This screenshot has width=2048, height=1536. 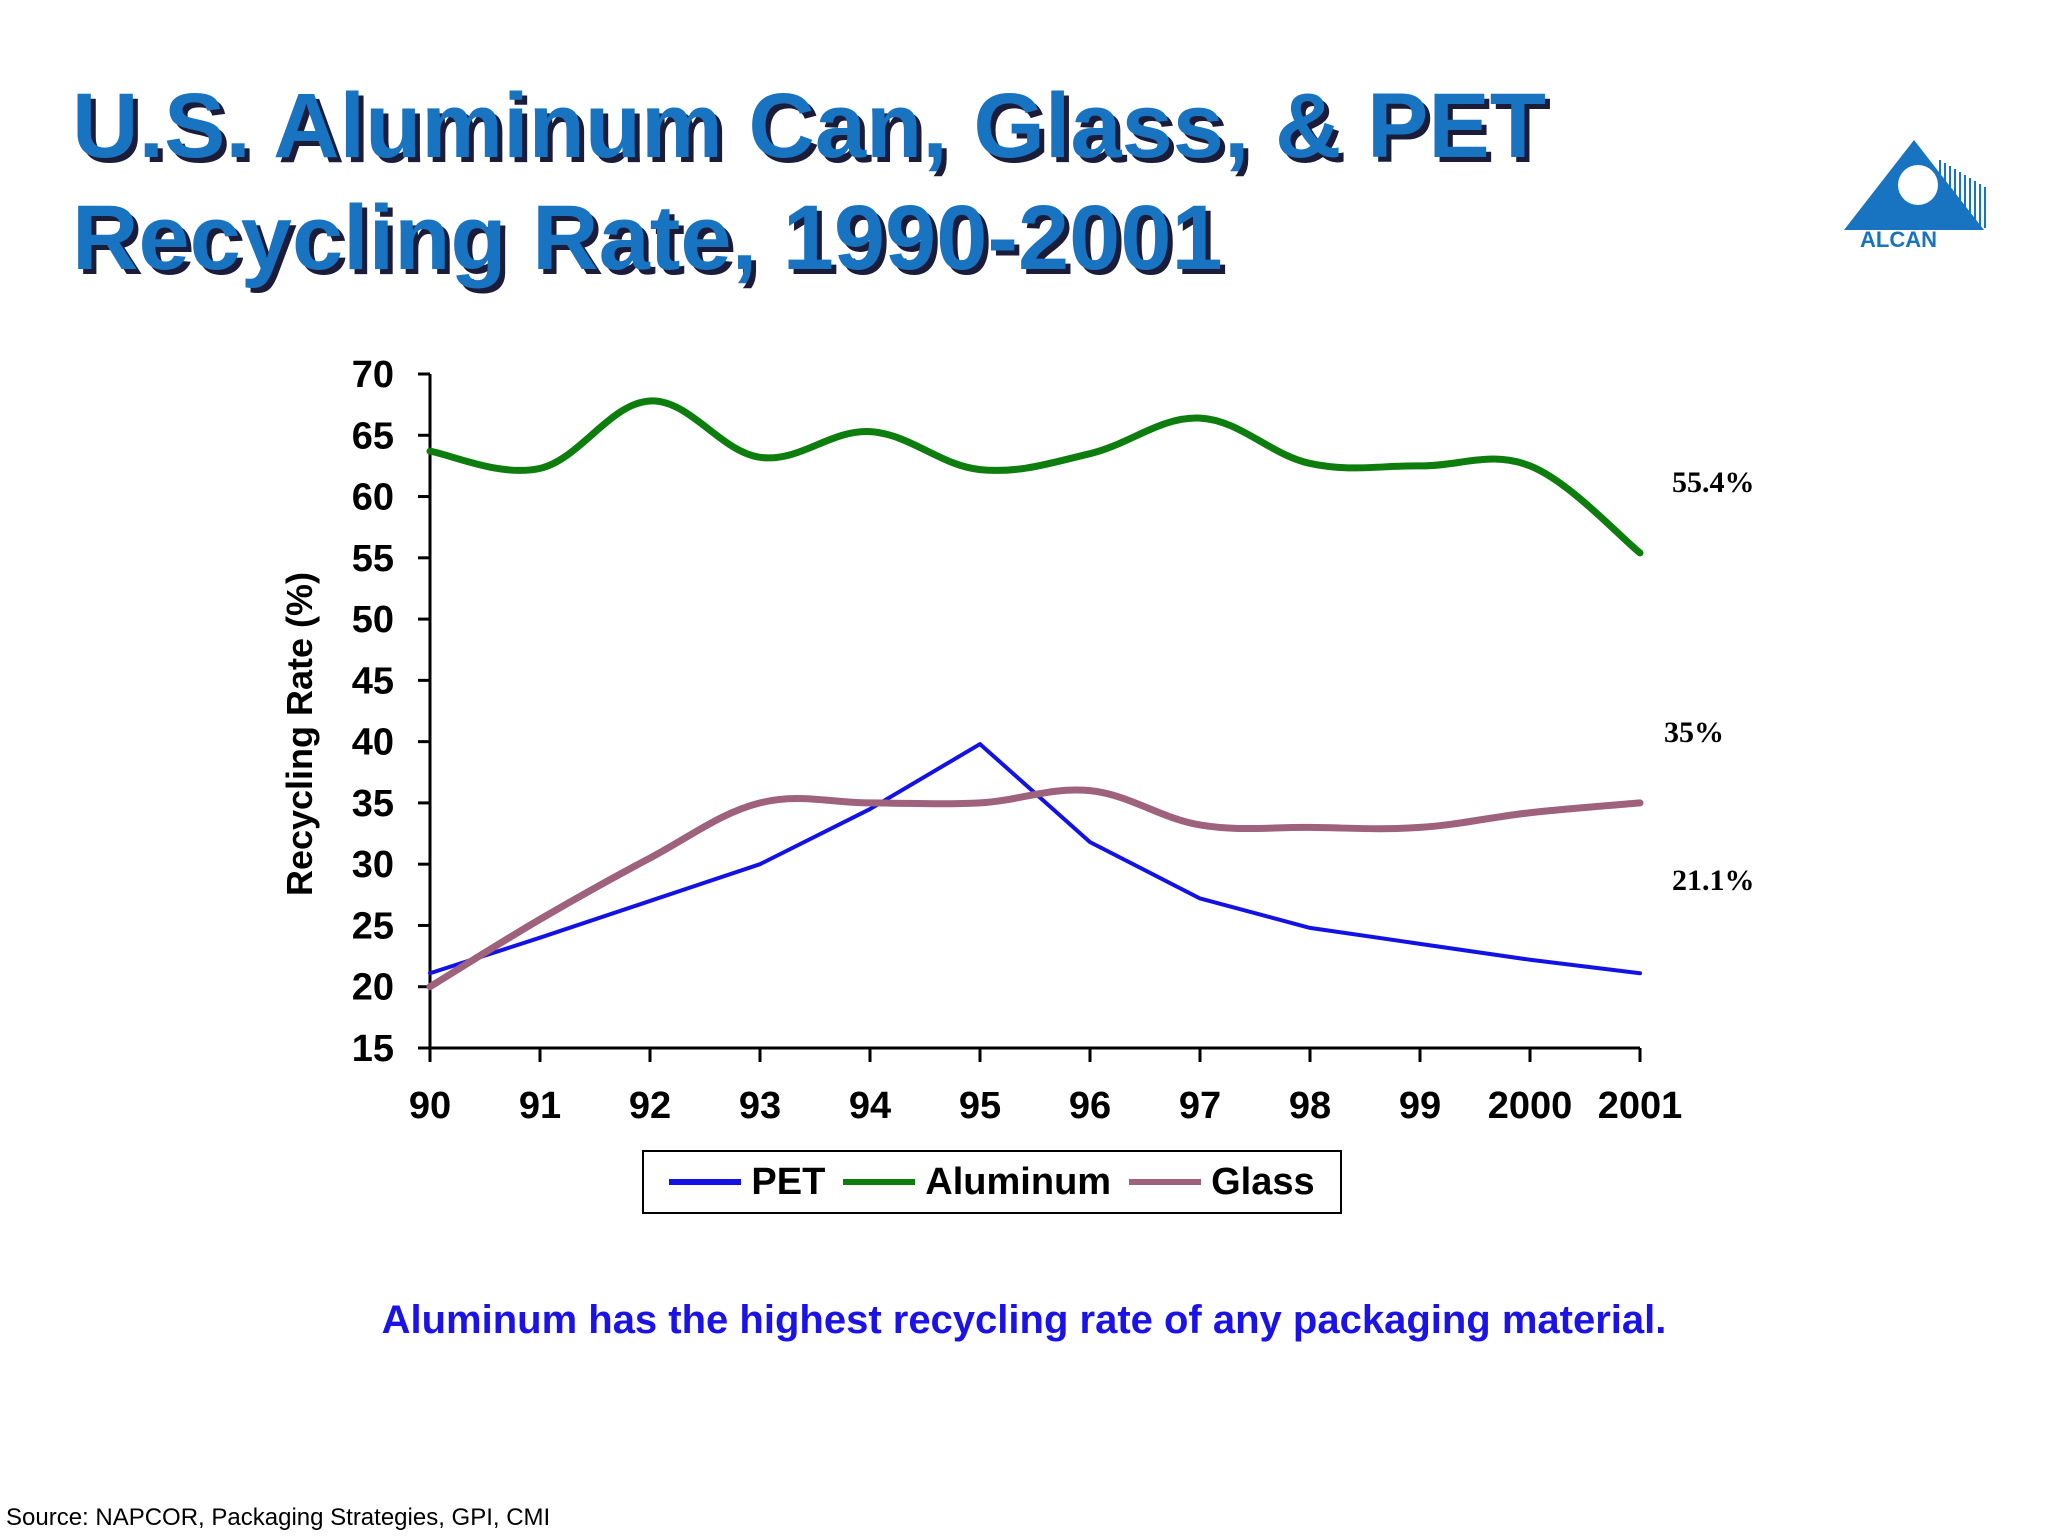 I want to click on chart-legend: PET Aluminum Glass, so click(x=992, y=1182).